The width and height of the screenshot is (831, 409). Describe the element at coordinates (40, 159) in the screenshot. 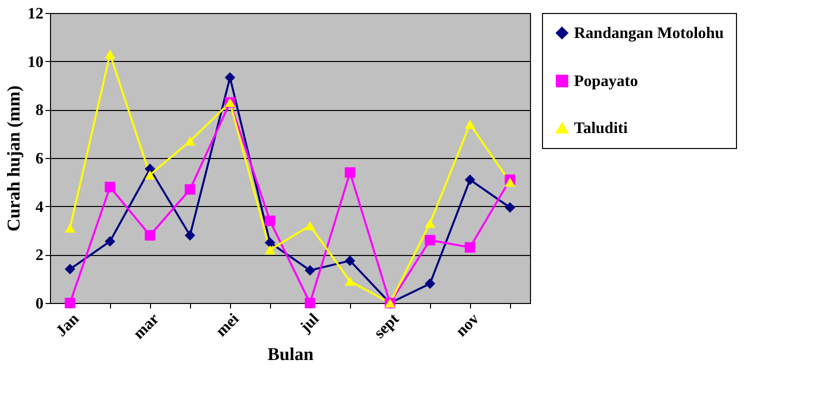

I see `y-tick-label: 6` at that location.